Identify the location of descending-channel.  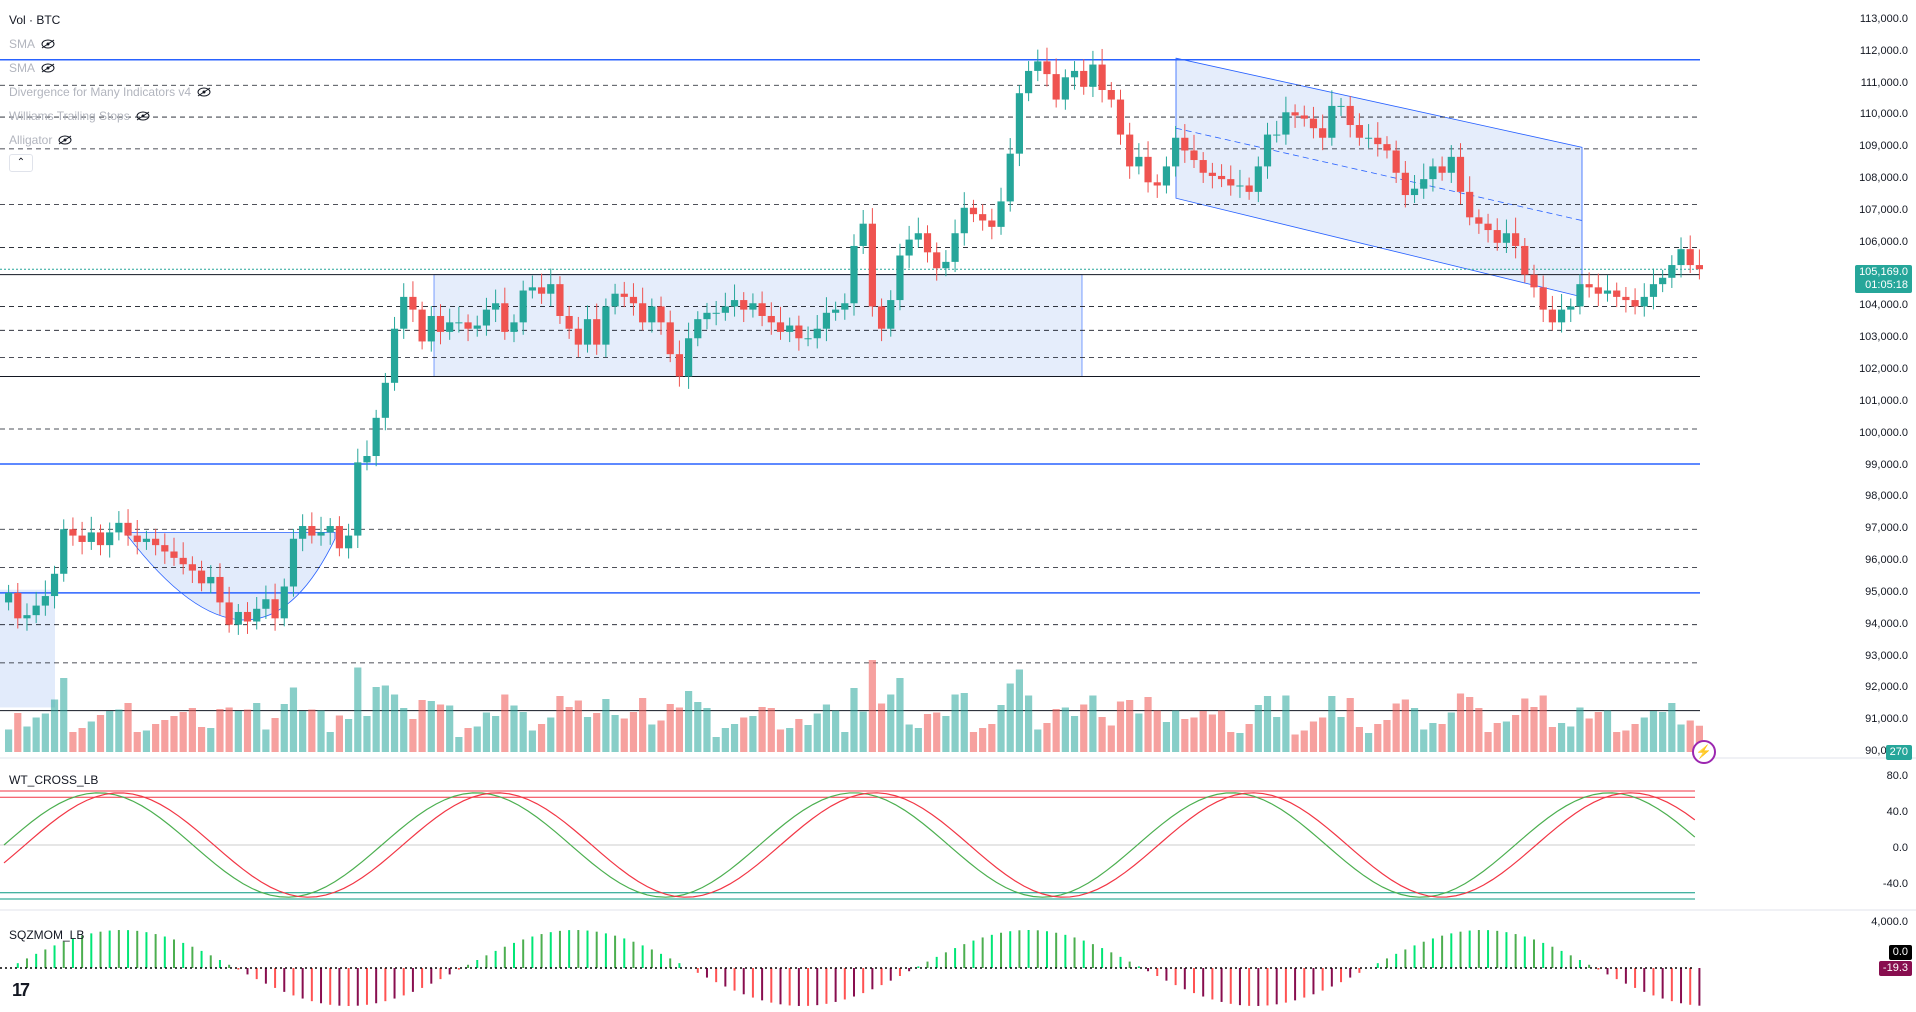
(1379, 177).